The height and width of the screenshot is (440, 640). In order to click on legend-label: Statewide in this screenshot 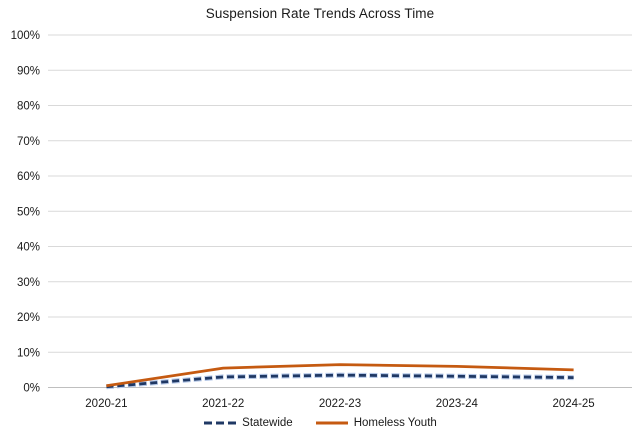, I will do `click(267, 423)`.